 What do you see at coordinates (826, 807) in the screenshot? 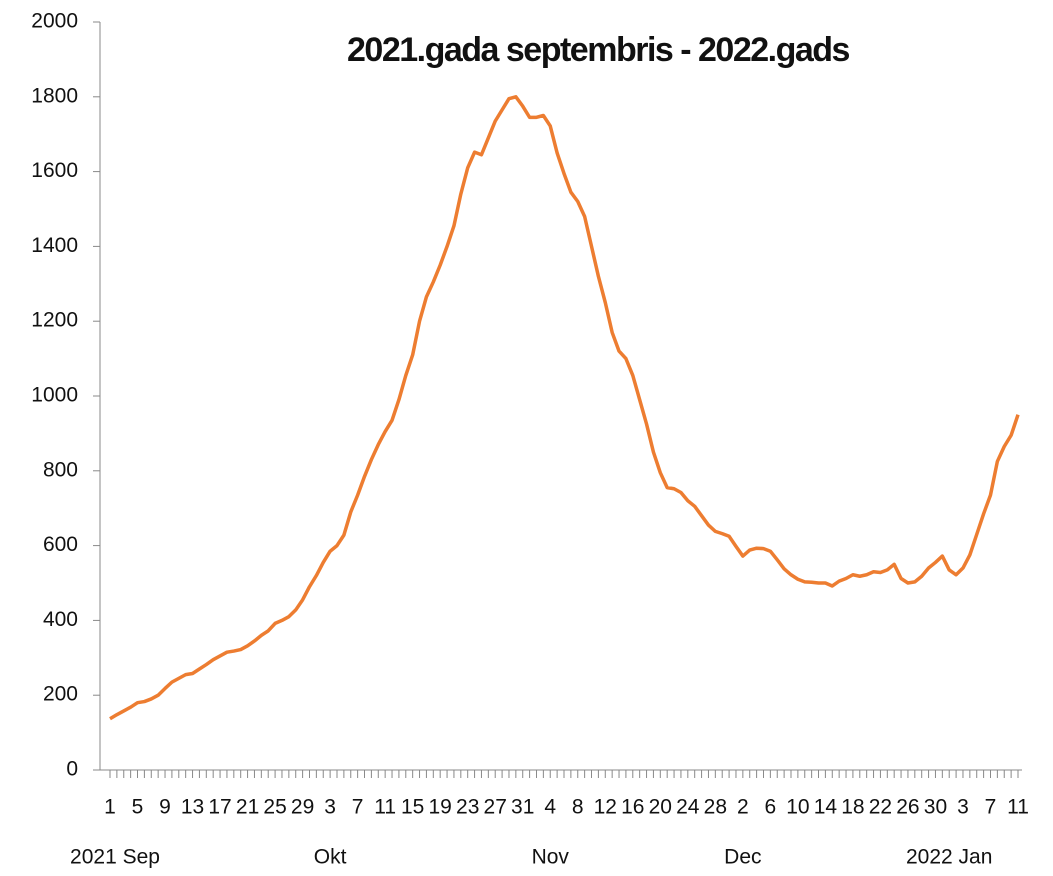
I see `x-tick-label: 14` at bounding box center [826, 807].